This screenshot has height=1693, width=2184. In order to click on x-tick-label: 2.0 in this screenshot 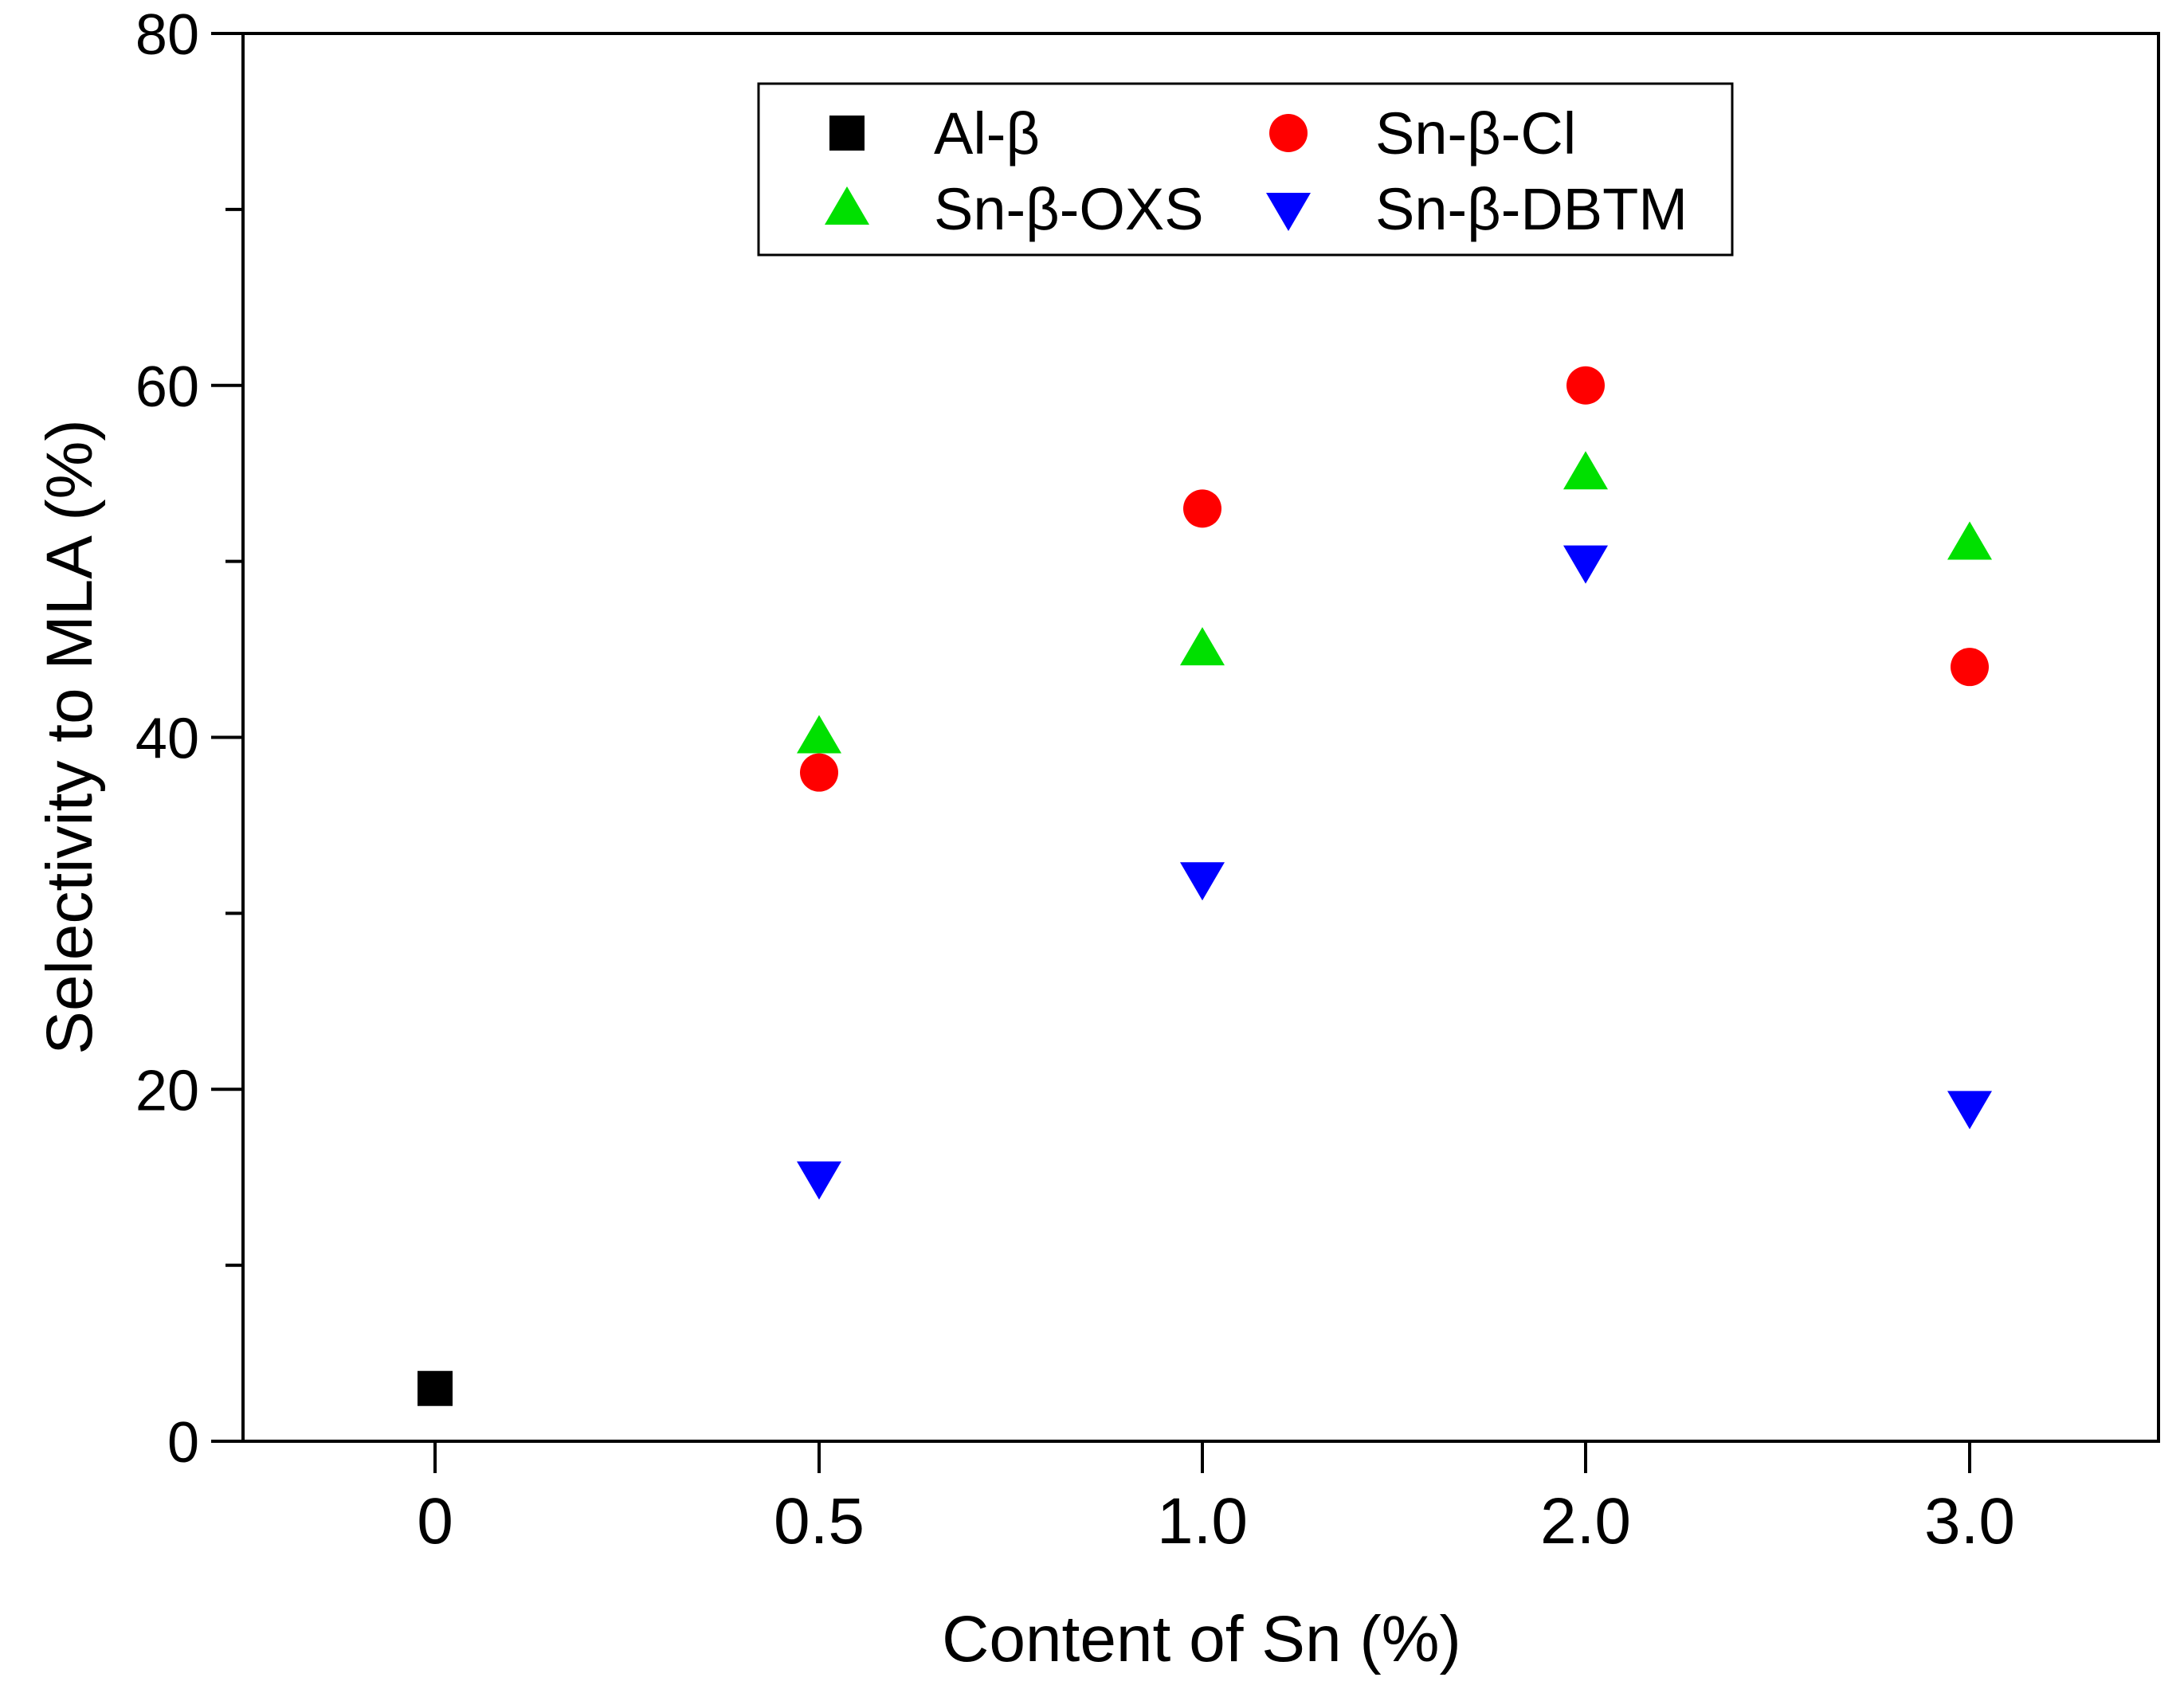, I will do `click(1585, 1521)`.